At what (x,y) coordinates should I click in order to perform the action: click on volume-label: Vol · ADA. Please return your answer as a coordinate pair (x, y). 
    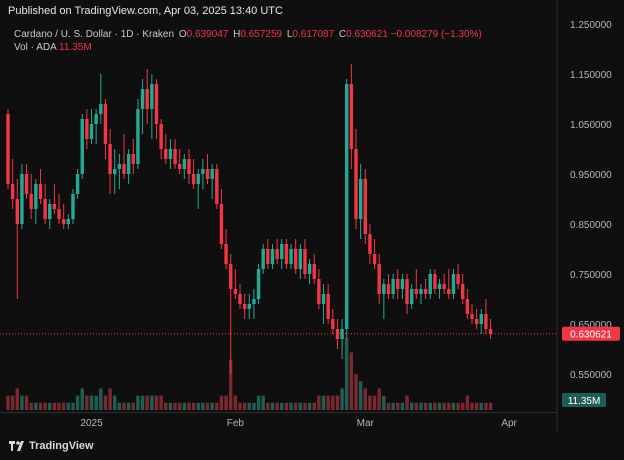
    Looking at the image, I should click on (35, 47).